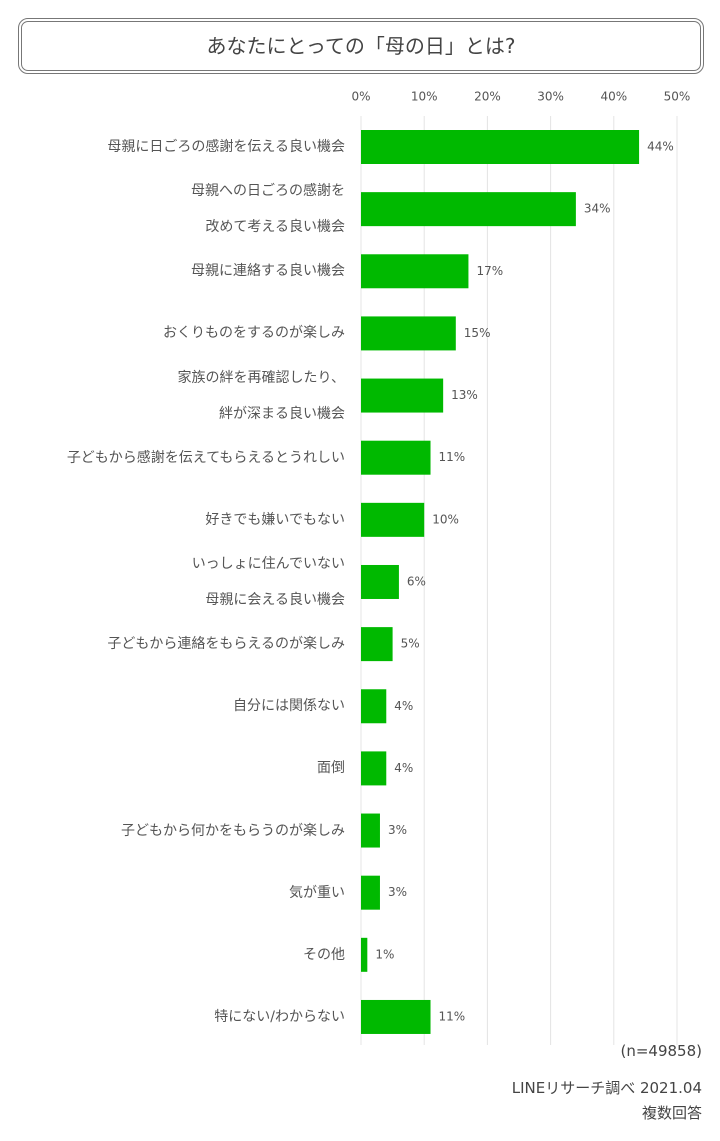  I want to click on category-label: 好きでも嫌いでもない, so click(275, 519).